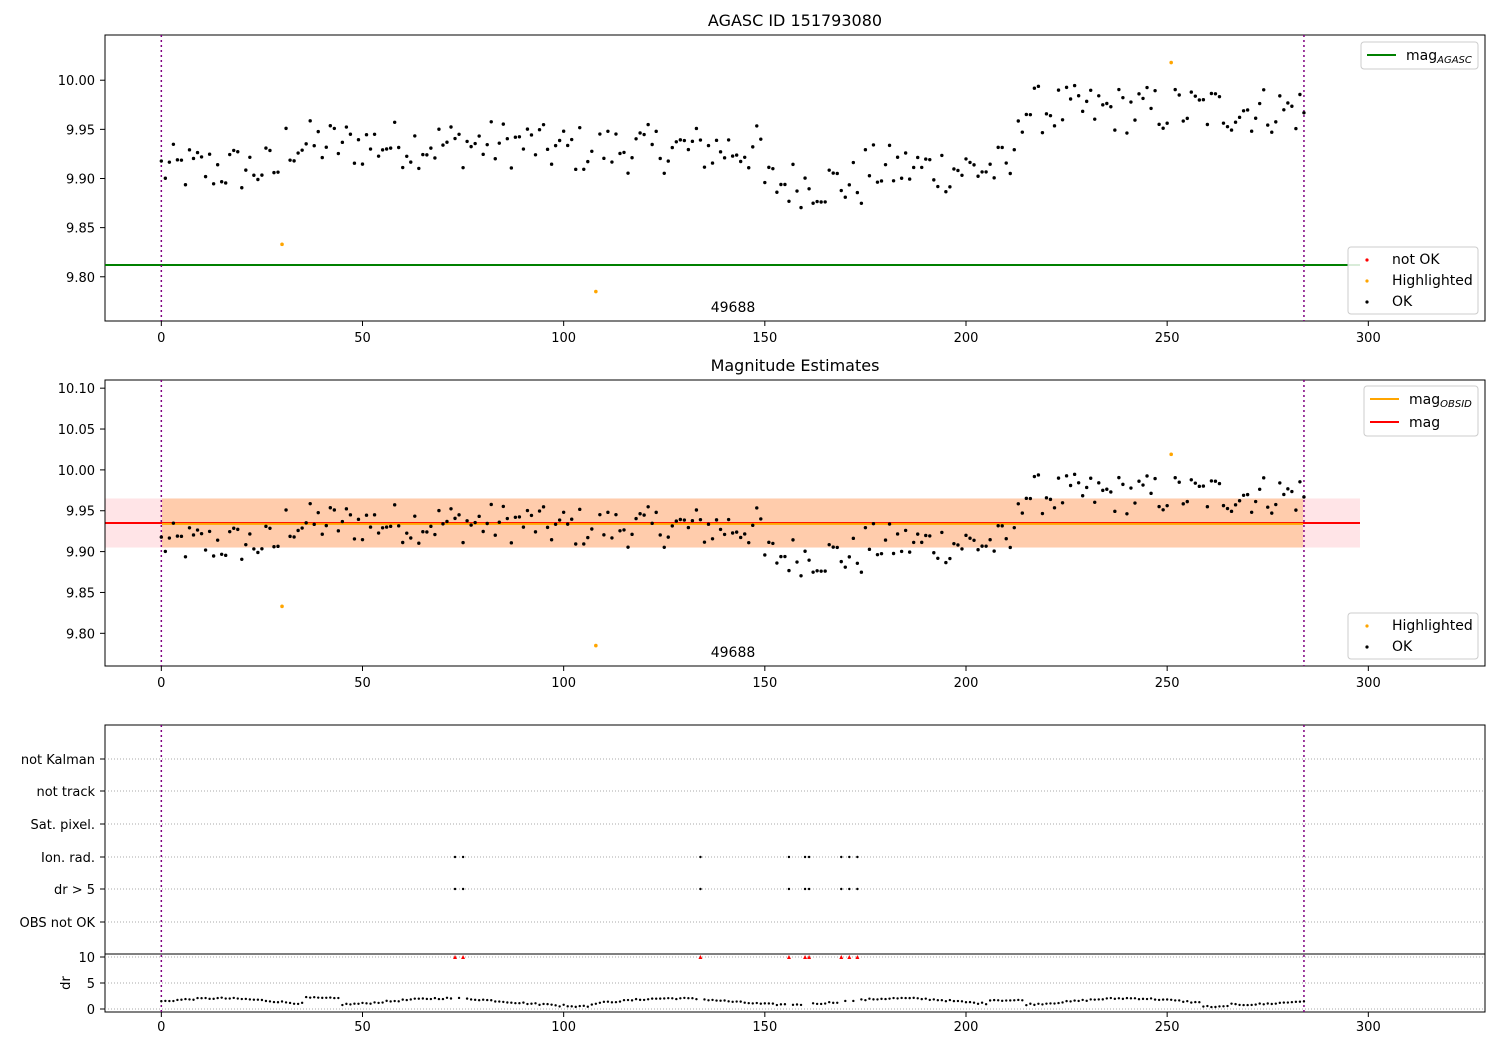  Describe the element at coordinates (809, 857) in the screenshot. I see `ion-rad-flag-point` at that location.